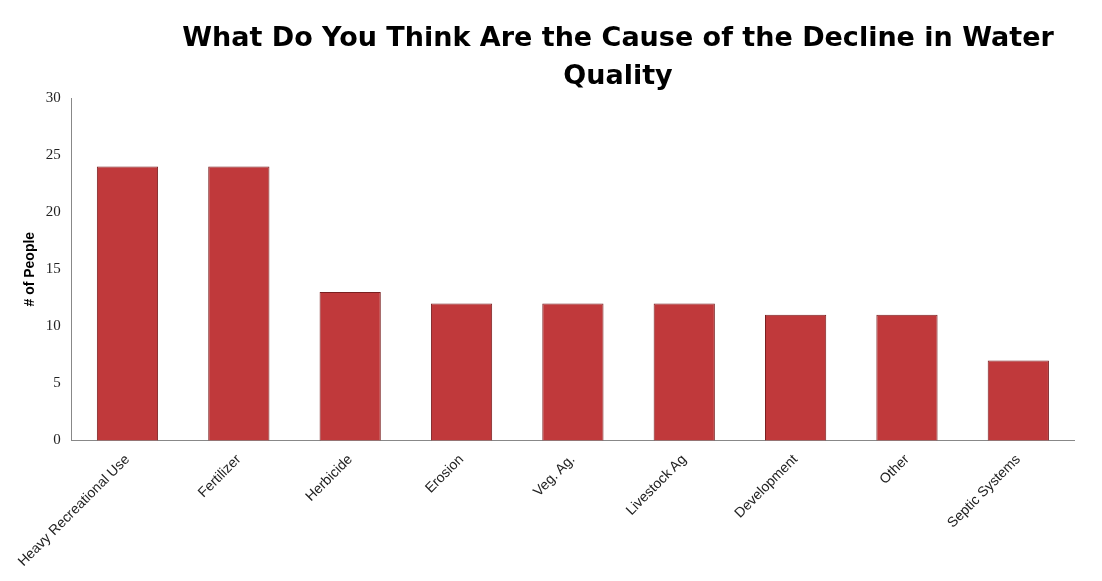  I want to click on y-tick-label: 10, so click(53, 325).